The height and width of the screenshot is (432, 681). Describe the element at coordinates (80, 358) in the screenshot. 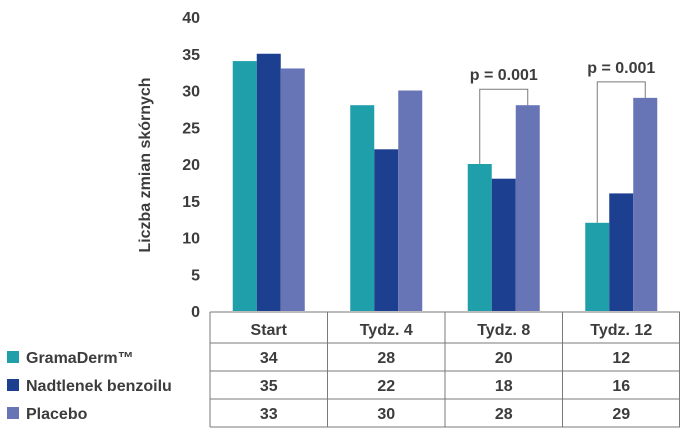

I see `legend-label: GramaDerm™` at that location.